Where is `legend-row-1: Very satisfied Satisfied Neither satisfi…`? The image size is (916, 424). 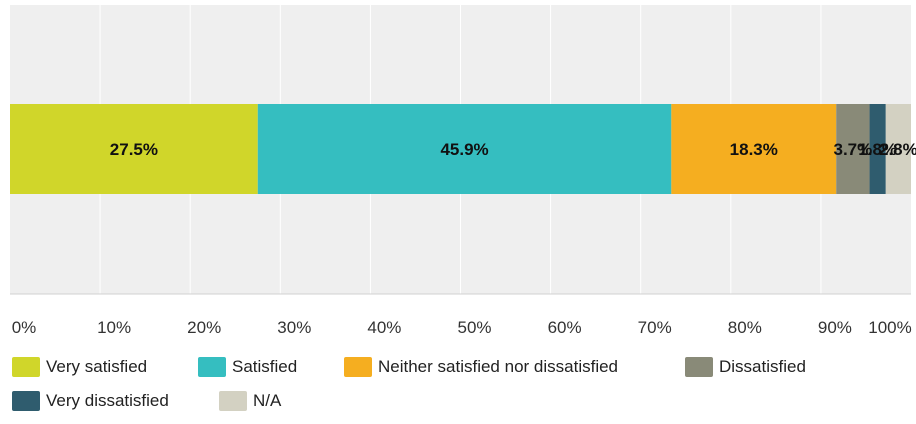 legend-row-1: Very satisfied Satisfied Neither satisfi… is located at coordinates (462, 373).